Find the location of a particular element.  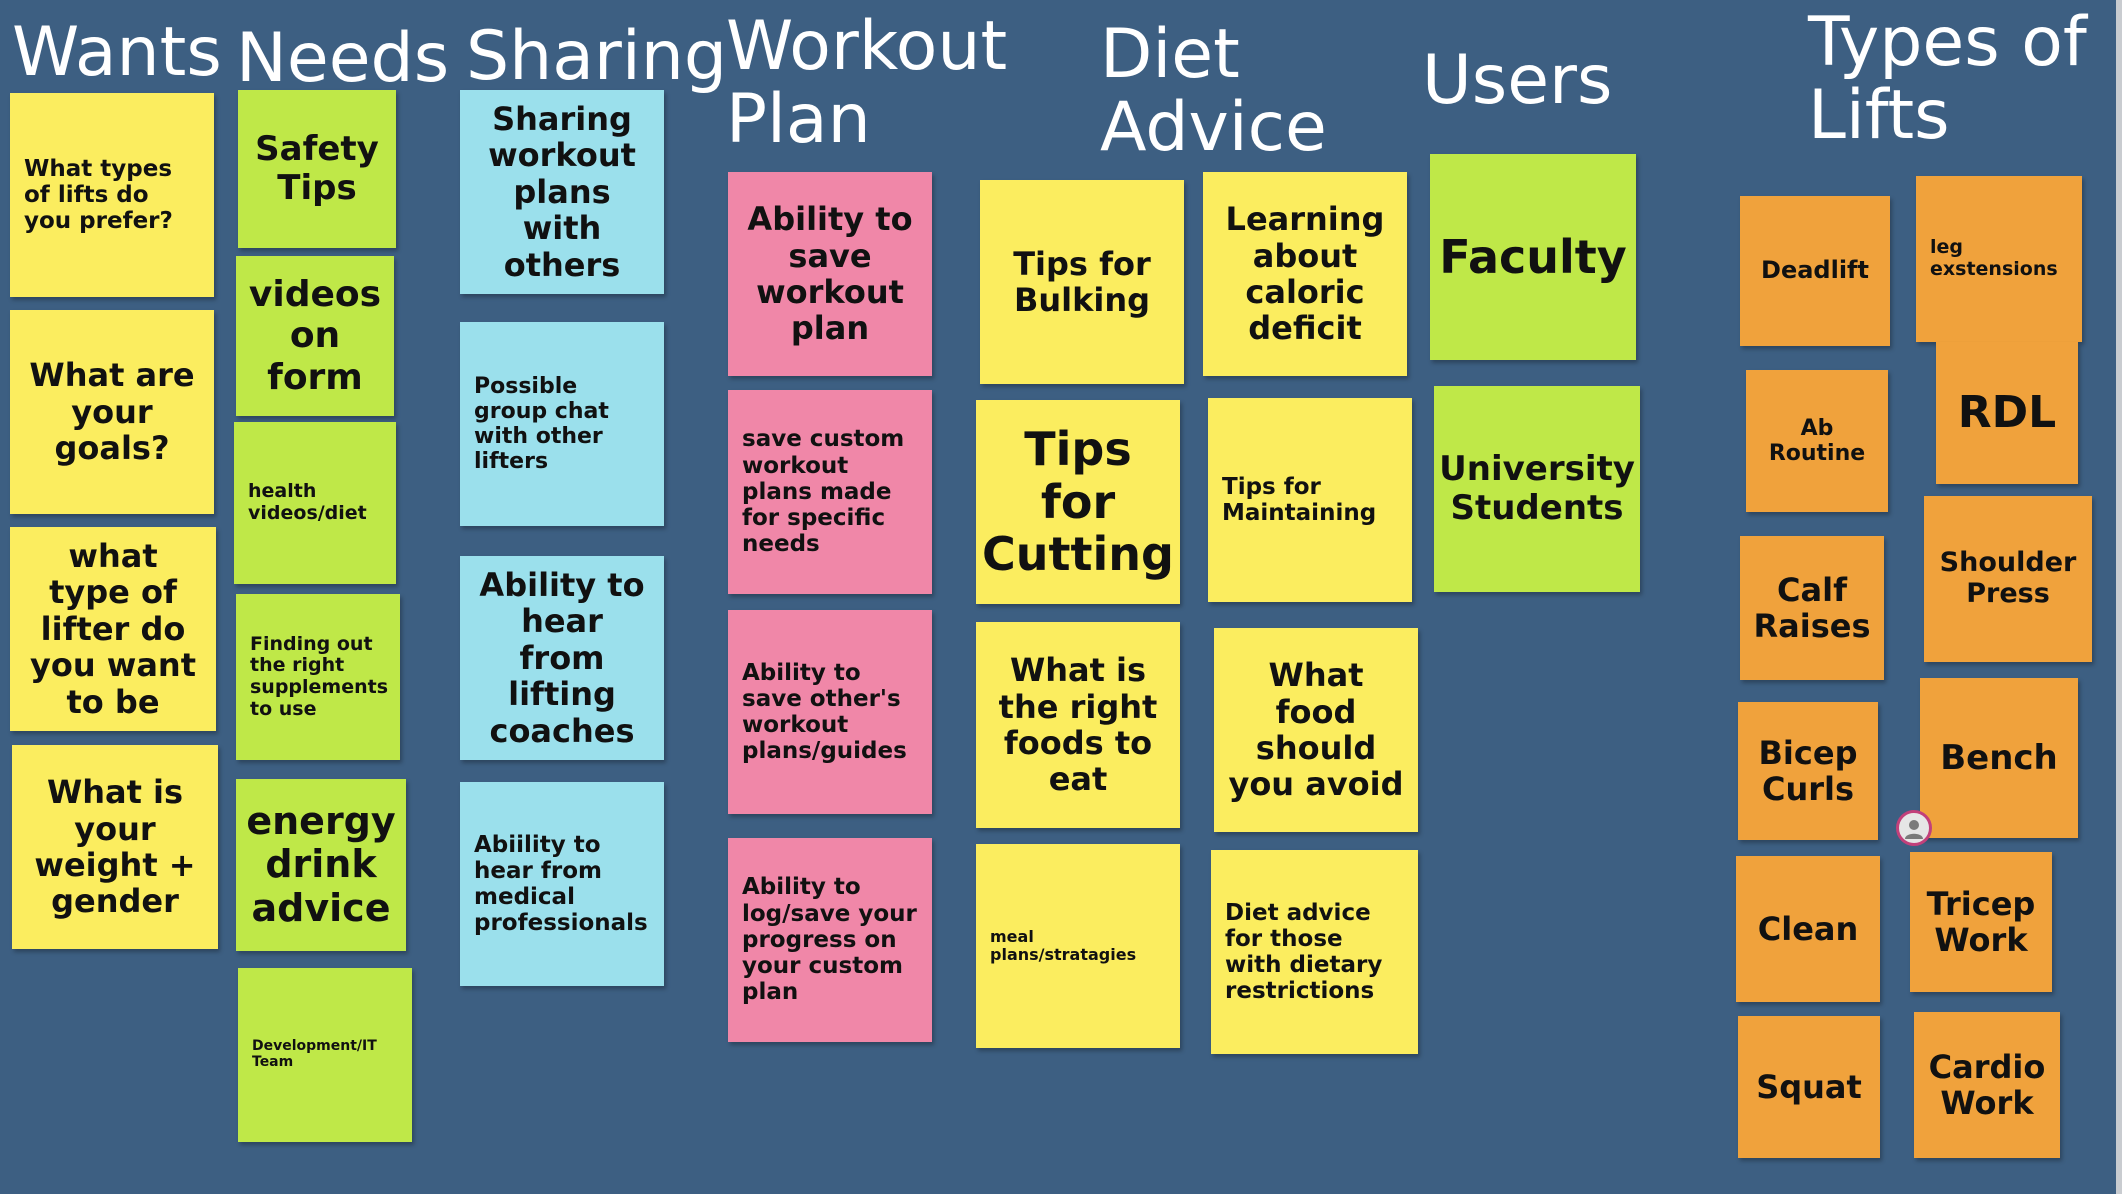

sticky-note-diet-advice: Learning about caloric deficit is located at coordinates (1305, 274).